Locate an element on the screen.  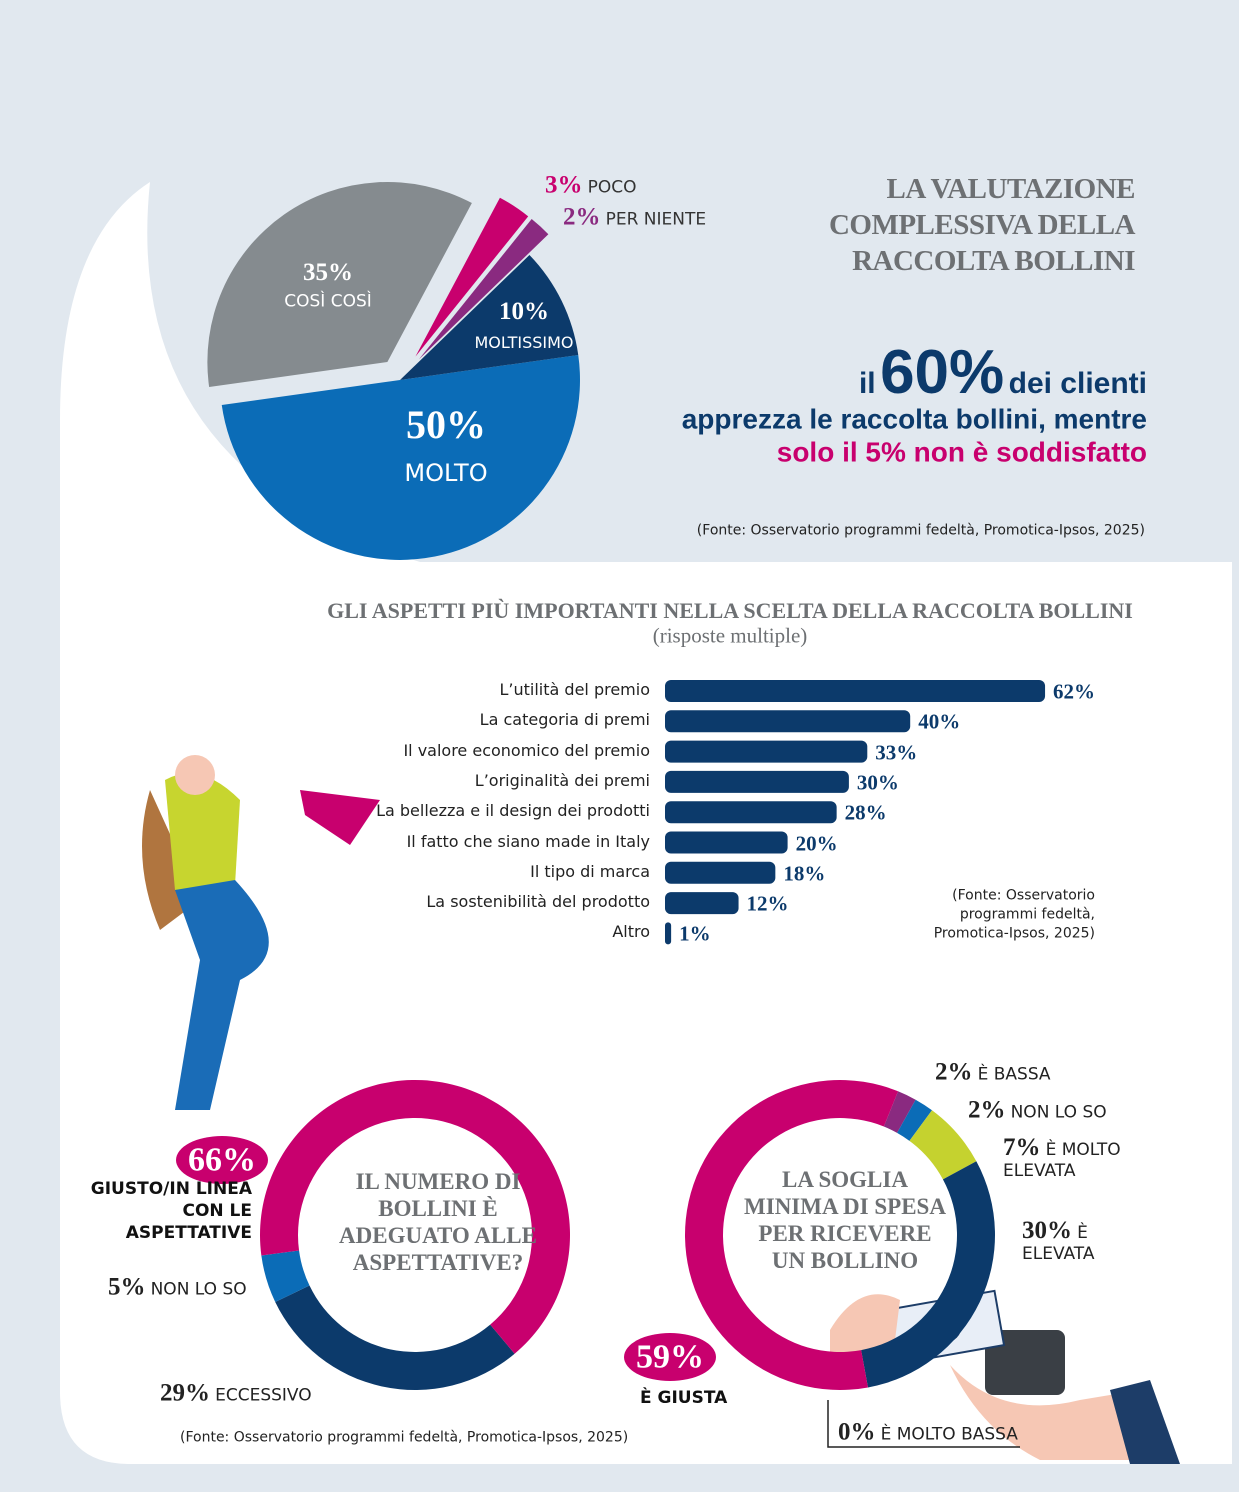
category-label: La bellezza e il design dei prodotti is located at coordinates (513, 811).